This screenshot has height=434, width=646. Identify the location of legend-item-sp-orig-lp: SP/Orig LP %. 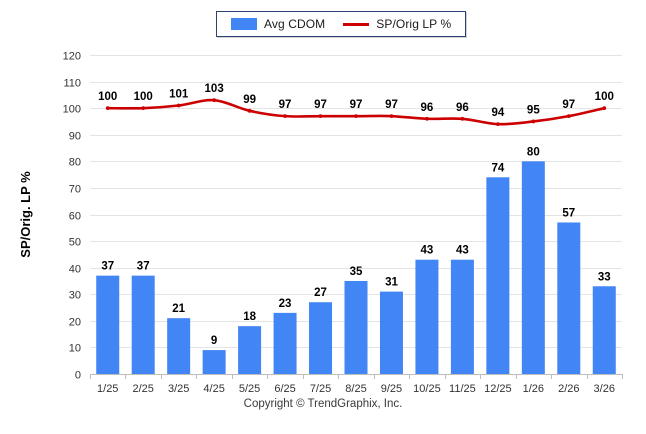
(397, 24).